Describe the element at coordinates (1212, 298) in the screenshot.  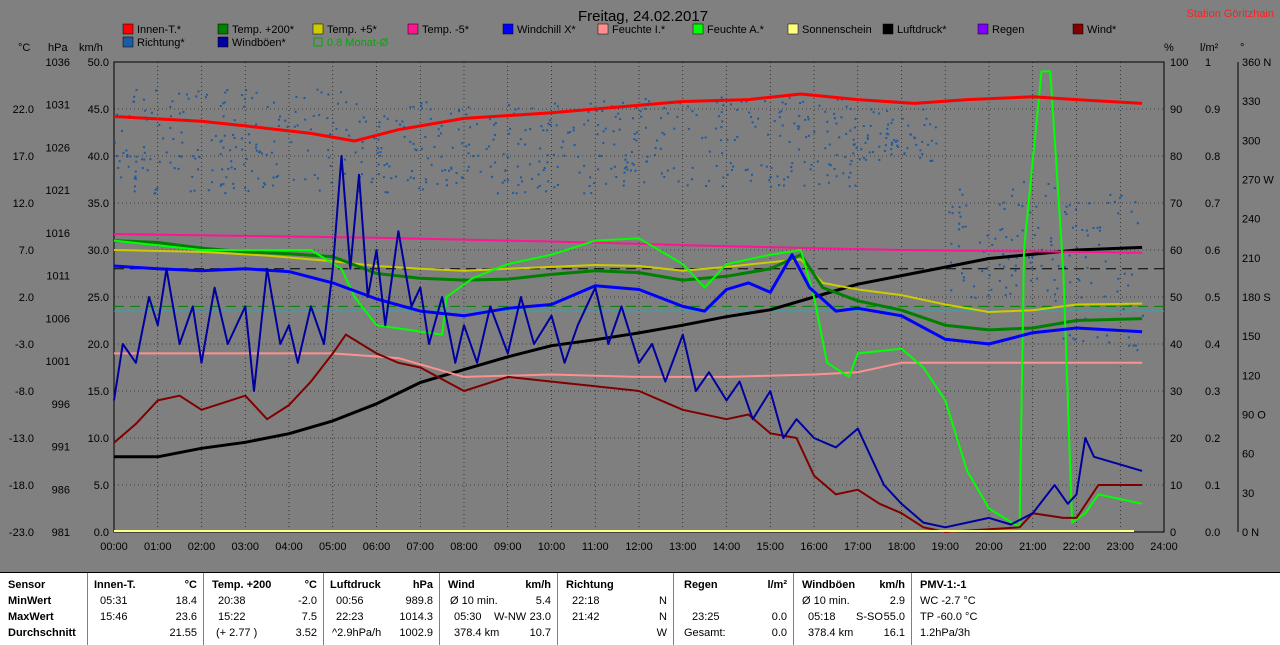
I see `y-tick-lm2: 0.5` at that location.